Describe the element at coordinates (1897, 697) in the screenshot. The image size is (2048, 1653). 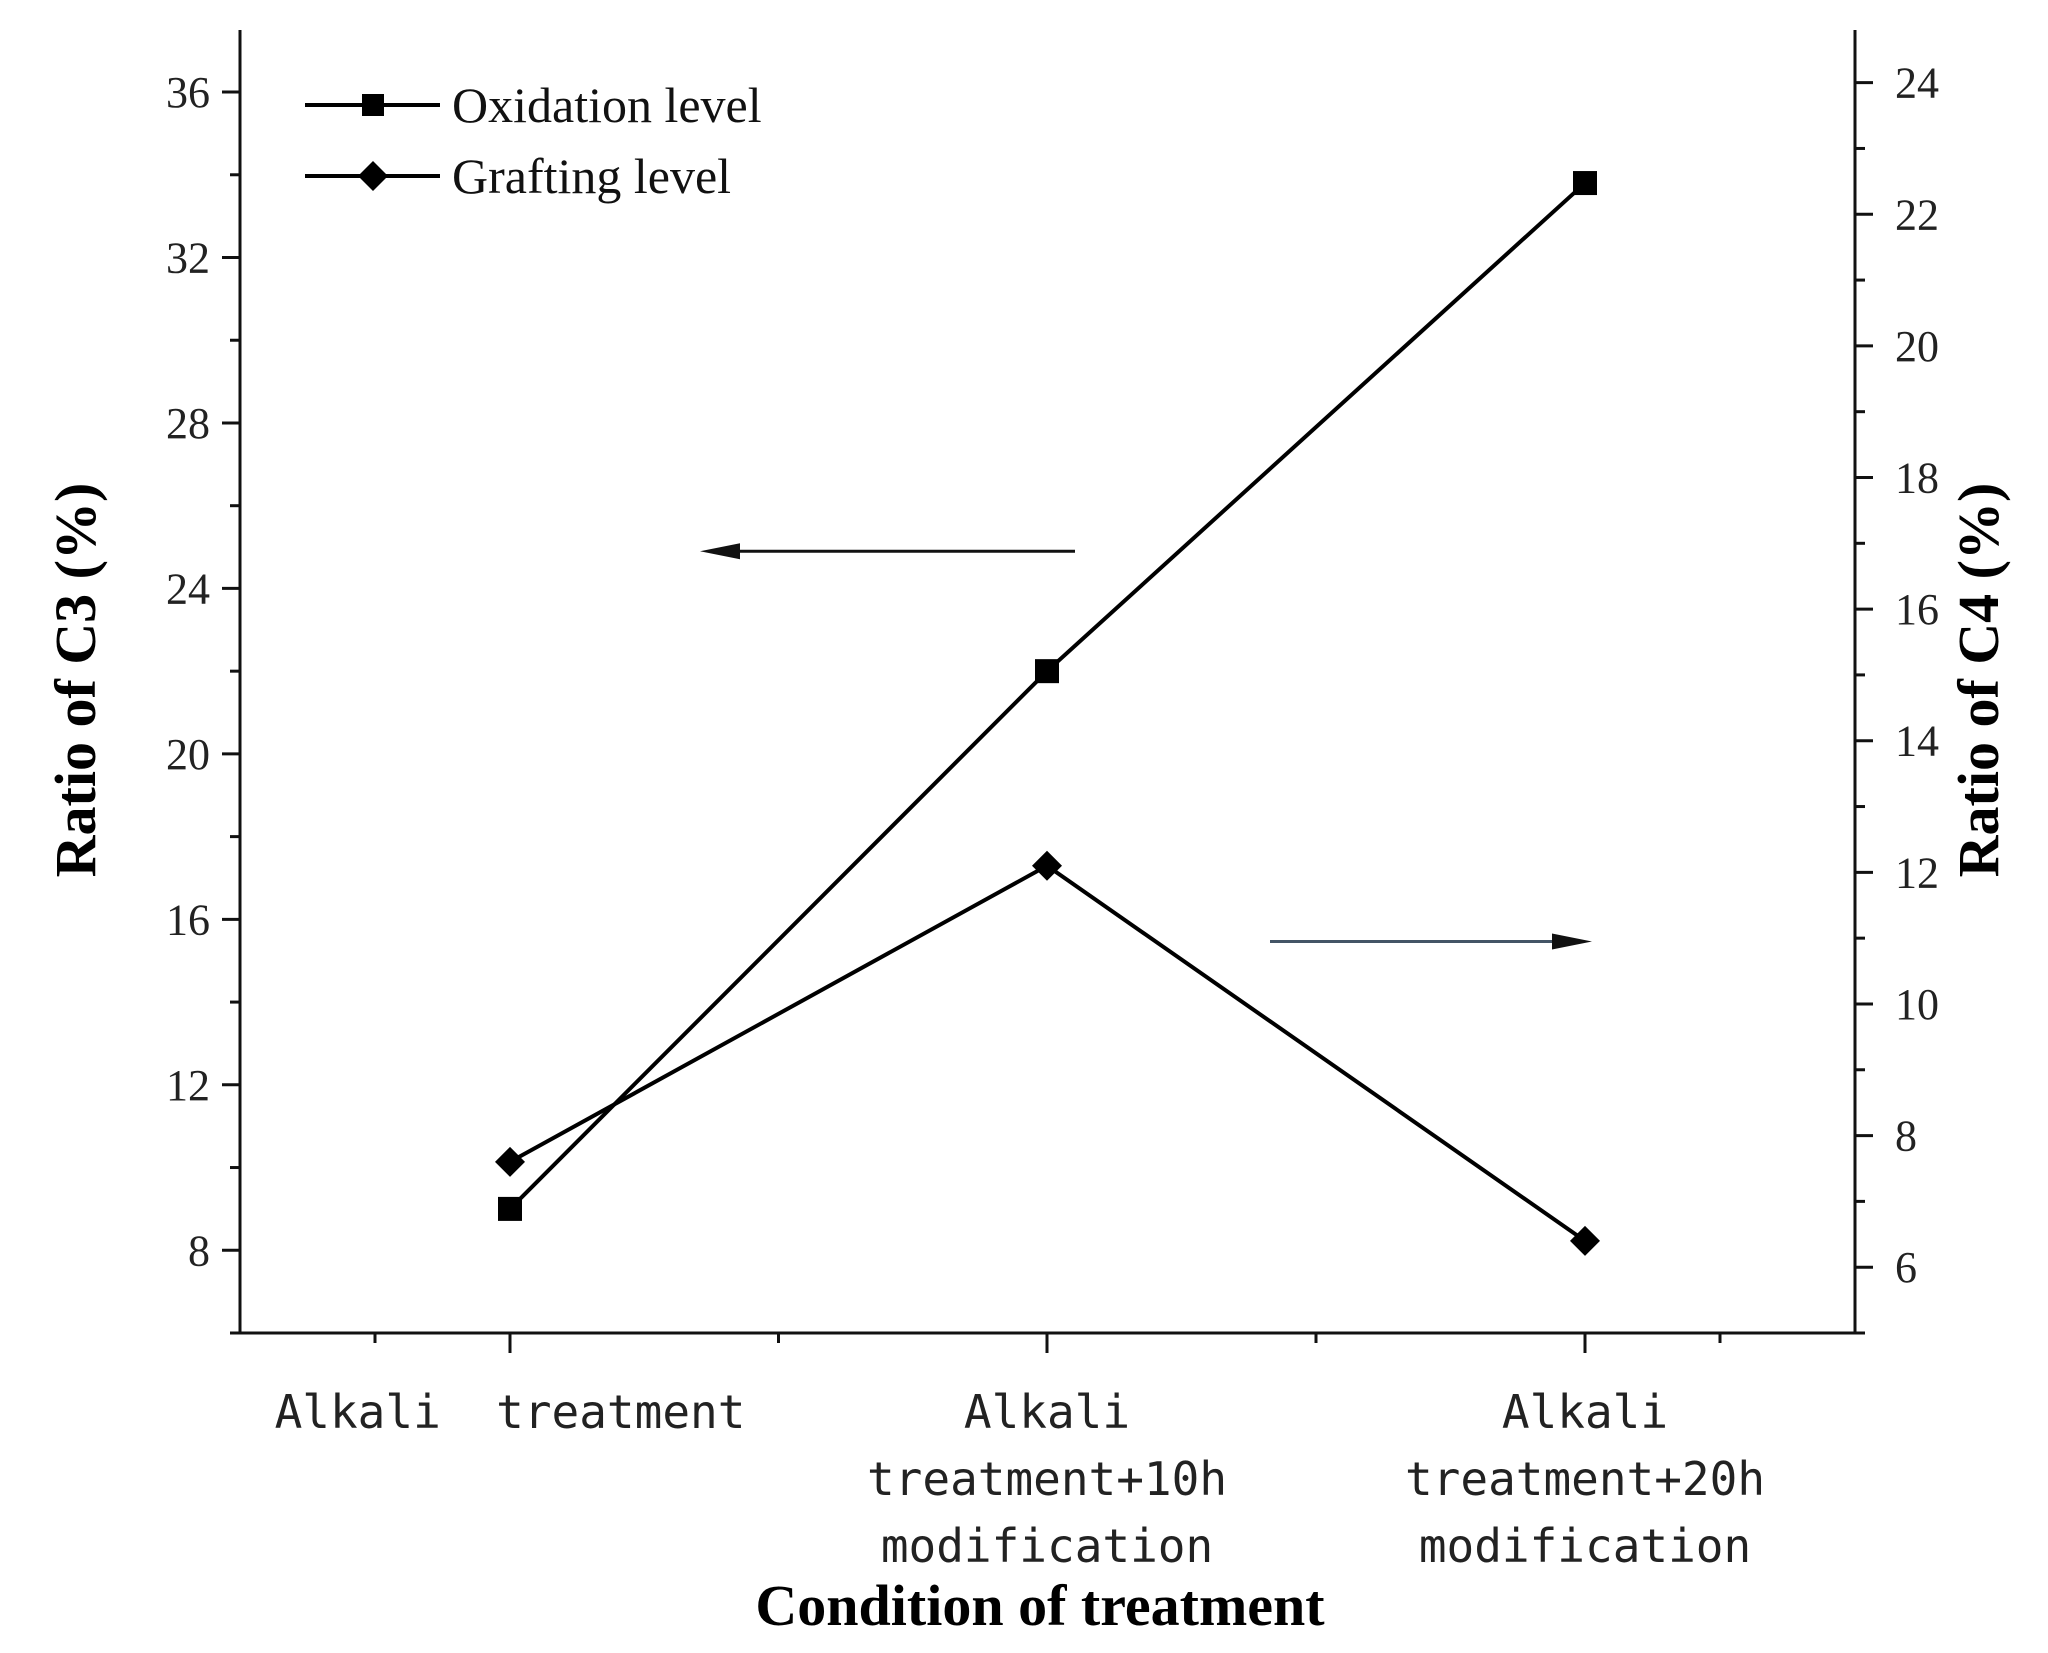
I see `right-axis-ticks: 6 8 10 12 14 16 18 20 22 24` at that location.